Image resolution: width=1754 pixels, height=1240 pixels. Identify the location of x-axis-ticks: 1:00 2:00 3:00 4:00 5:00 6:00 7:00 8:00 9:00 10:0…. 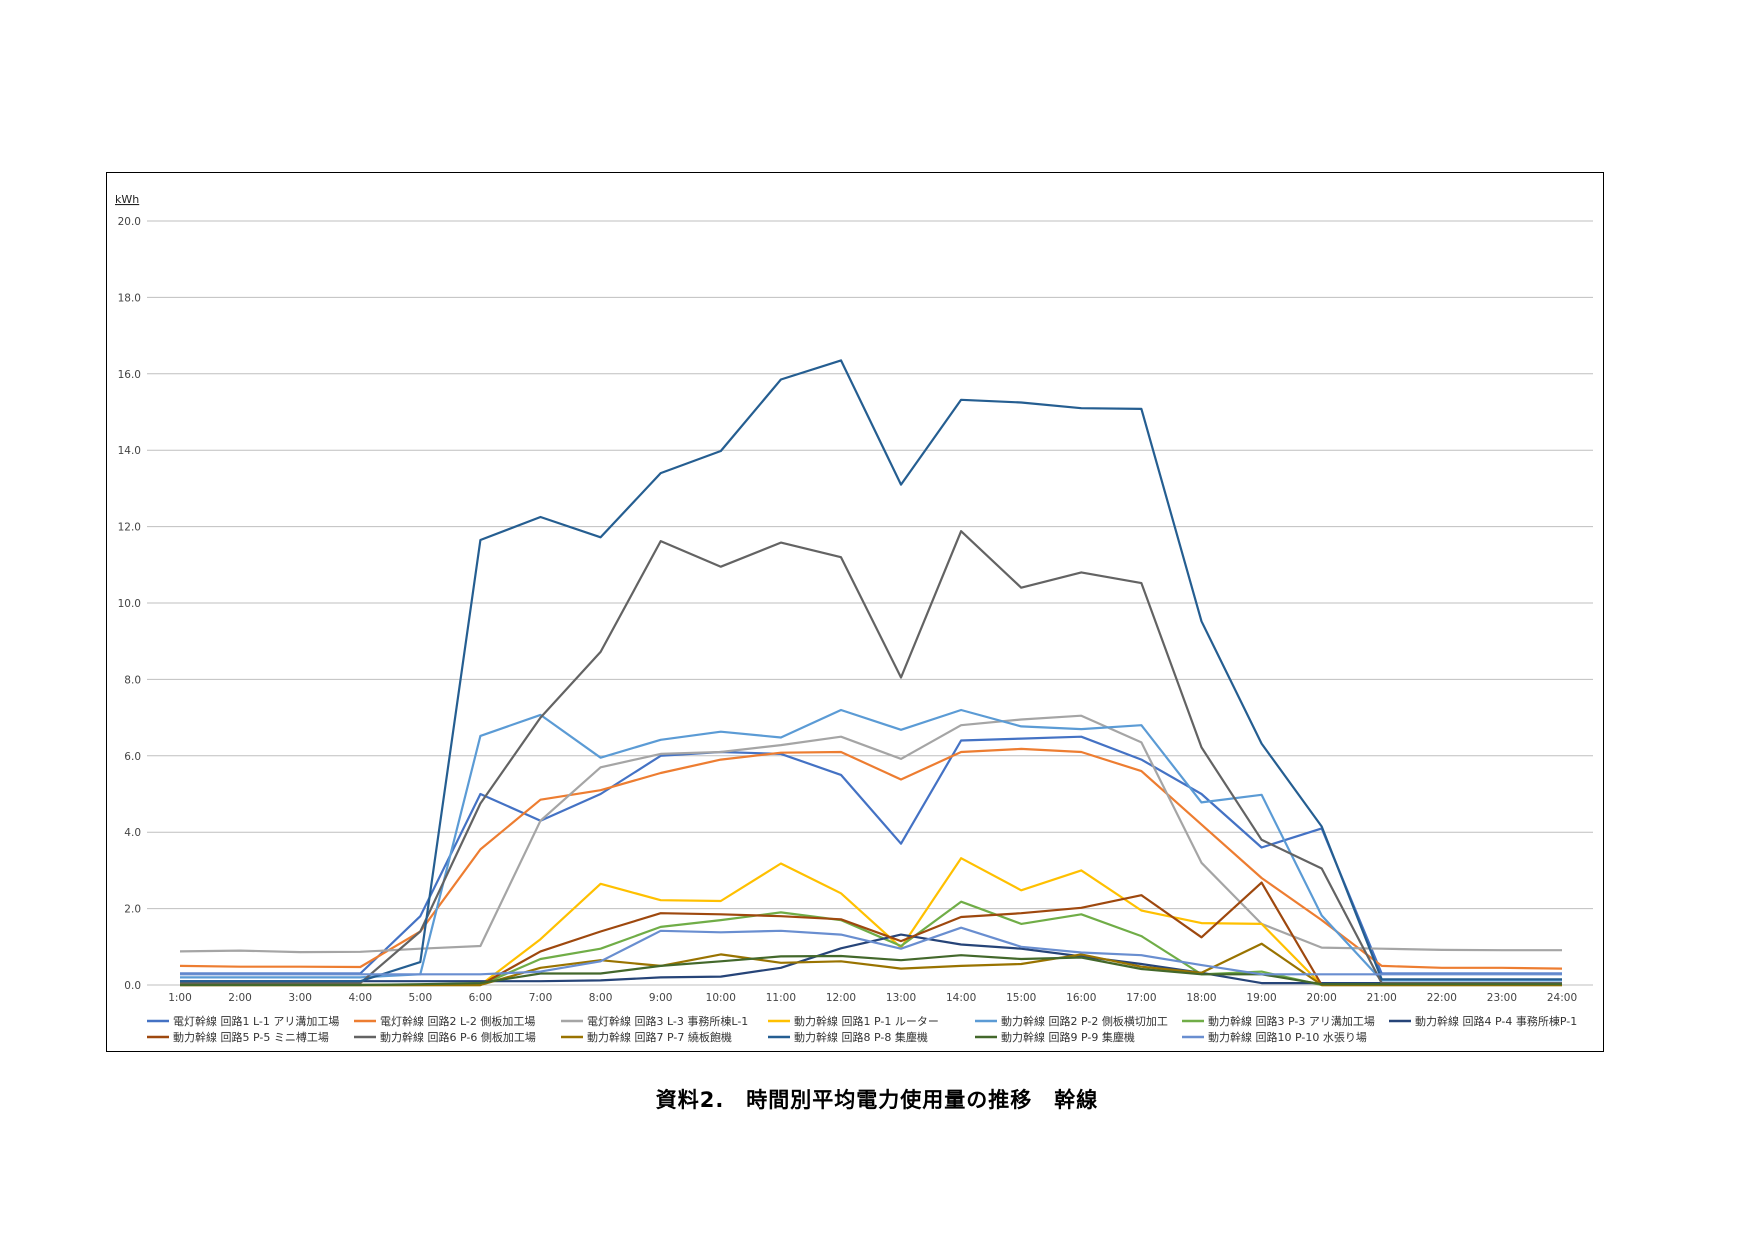
(872, 998).